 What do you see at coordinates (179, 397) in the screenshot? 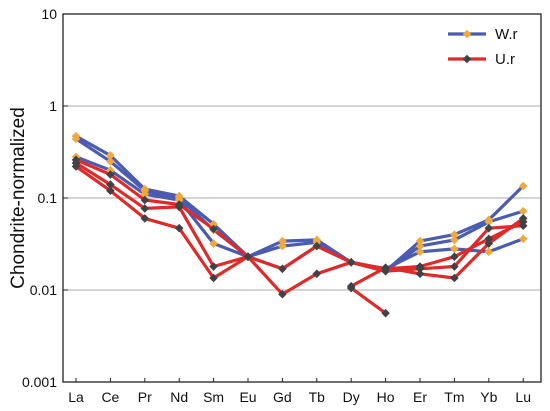
I see `x-tick-label: Nd` at bounding box center [179, 397].